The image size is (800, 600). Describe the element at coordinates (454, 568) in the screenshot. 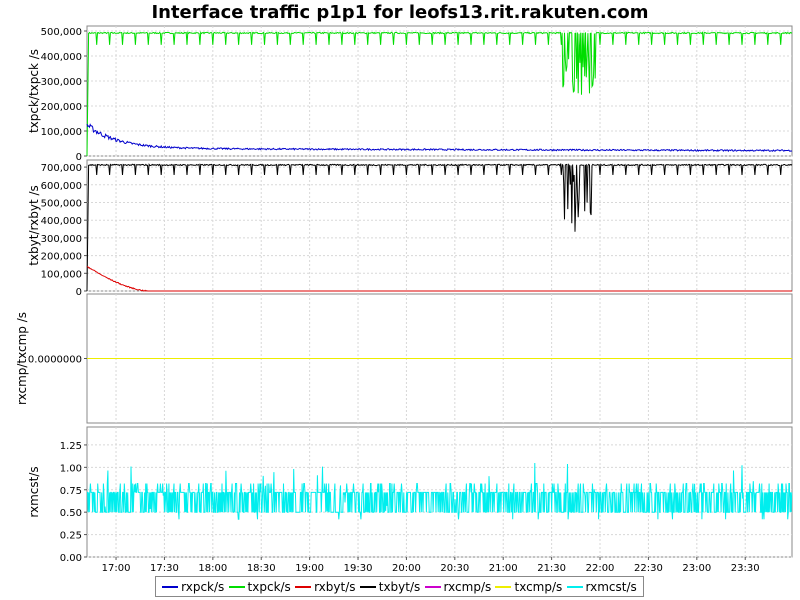

I see `x-tick-label: 20:30` at that location.